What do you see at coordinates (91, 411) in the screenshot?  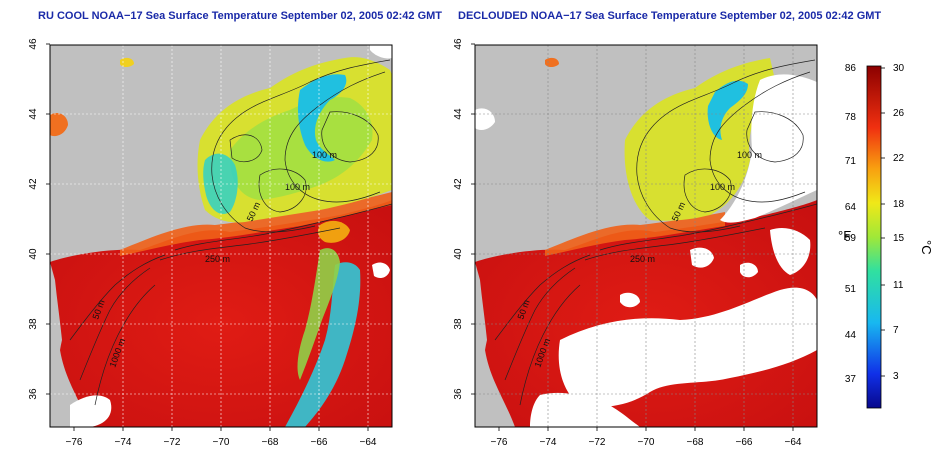 I see `cloud-pixels` at bounding box center [91, 411].